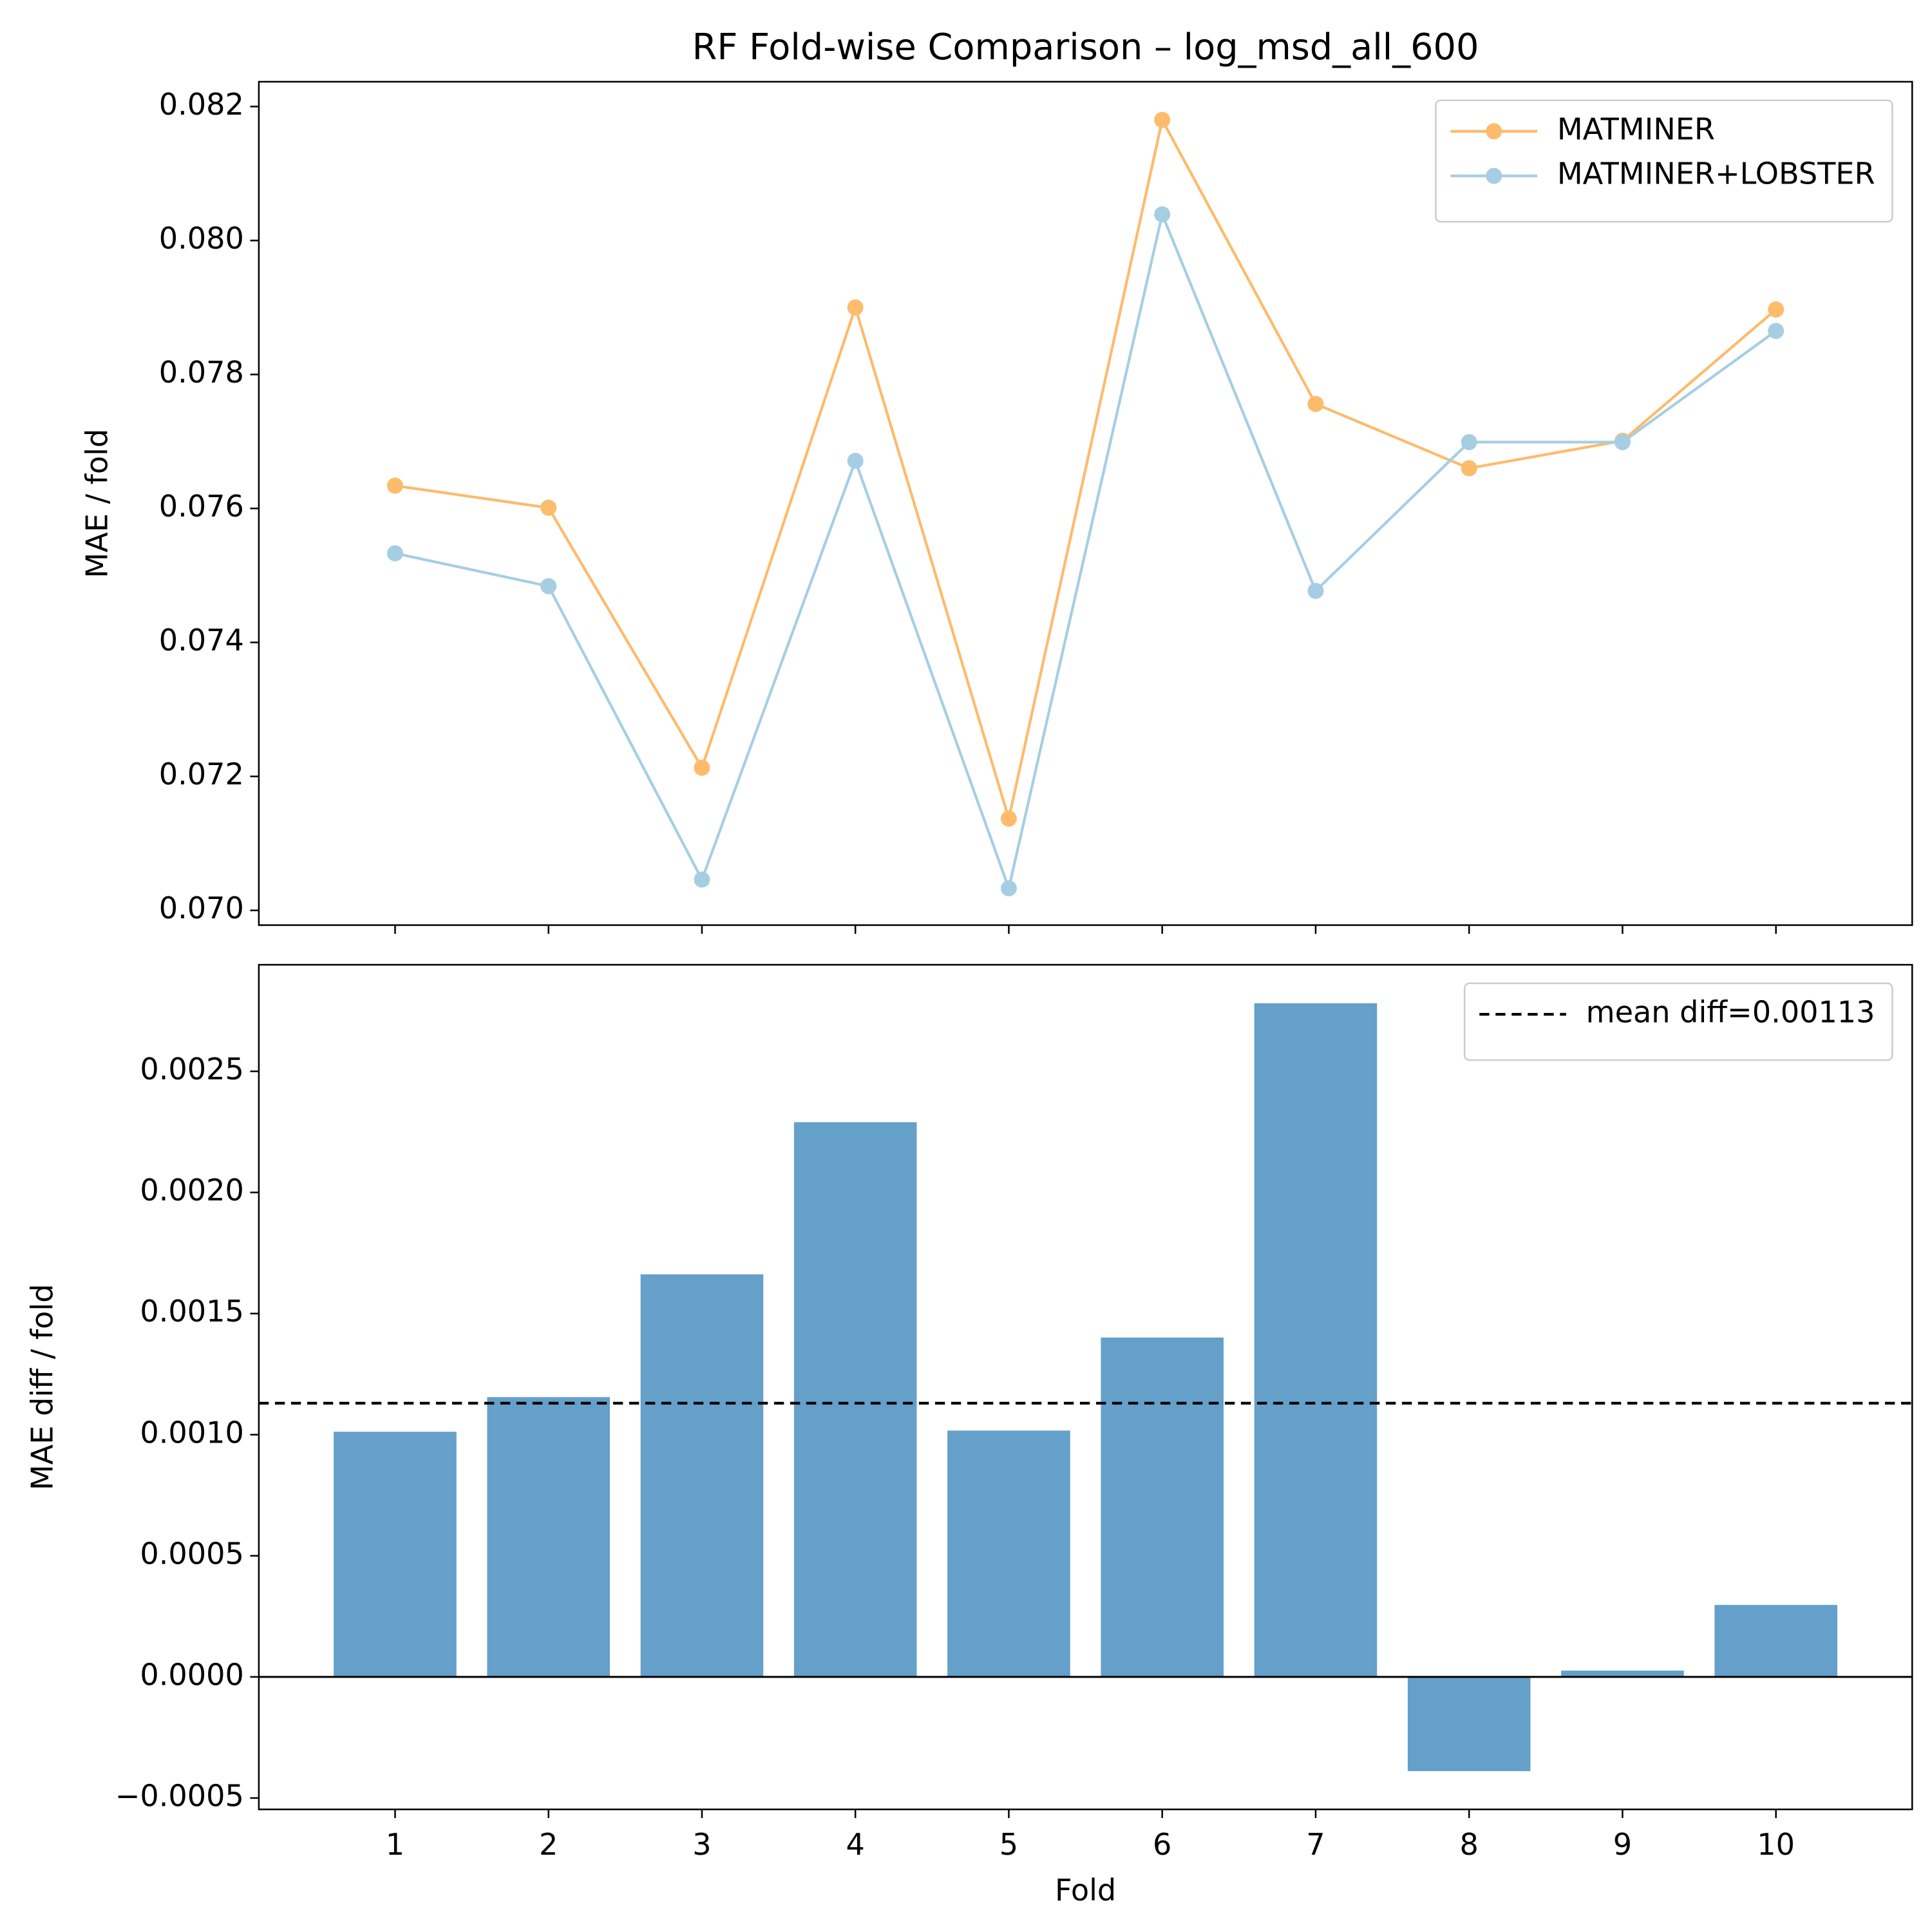 The image size is (1932, 1932). What do you see at coordinates (1316, 1845) in the screenshot?
I see `x-tick-label: 7` at bounding box center [1316, 1845].